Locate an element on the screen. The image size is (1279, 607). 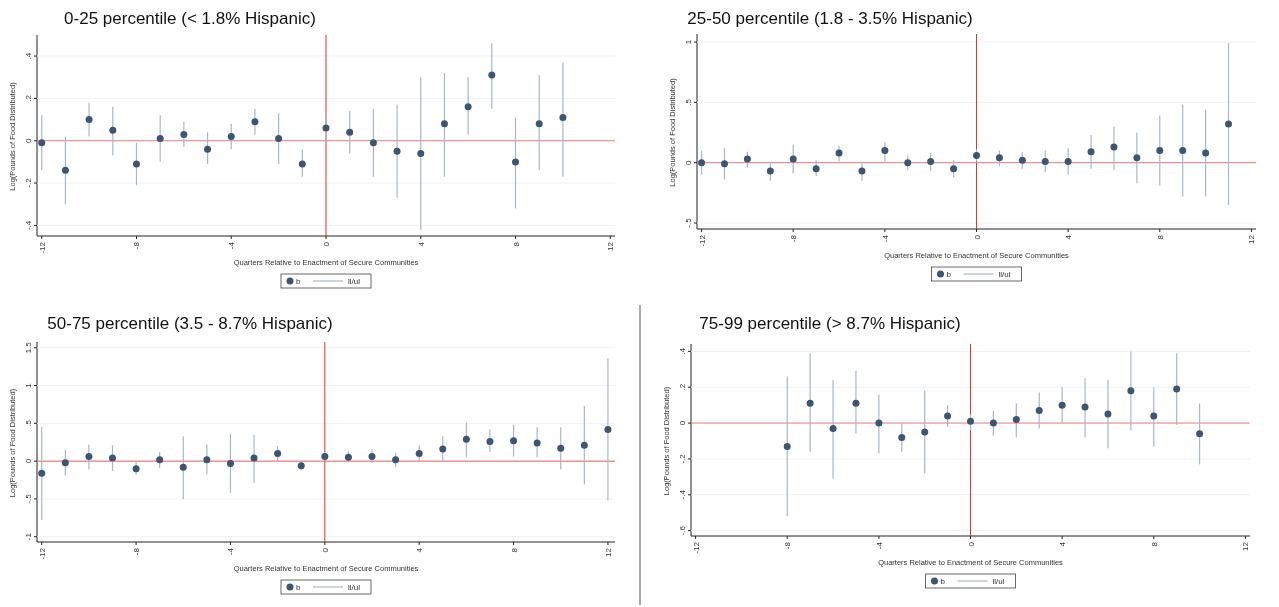
y-tick-label: 1.5 is located at coordinates (28, 347).